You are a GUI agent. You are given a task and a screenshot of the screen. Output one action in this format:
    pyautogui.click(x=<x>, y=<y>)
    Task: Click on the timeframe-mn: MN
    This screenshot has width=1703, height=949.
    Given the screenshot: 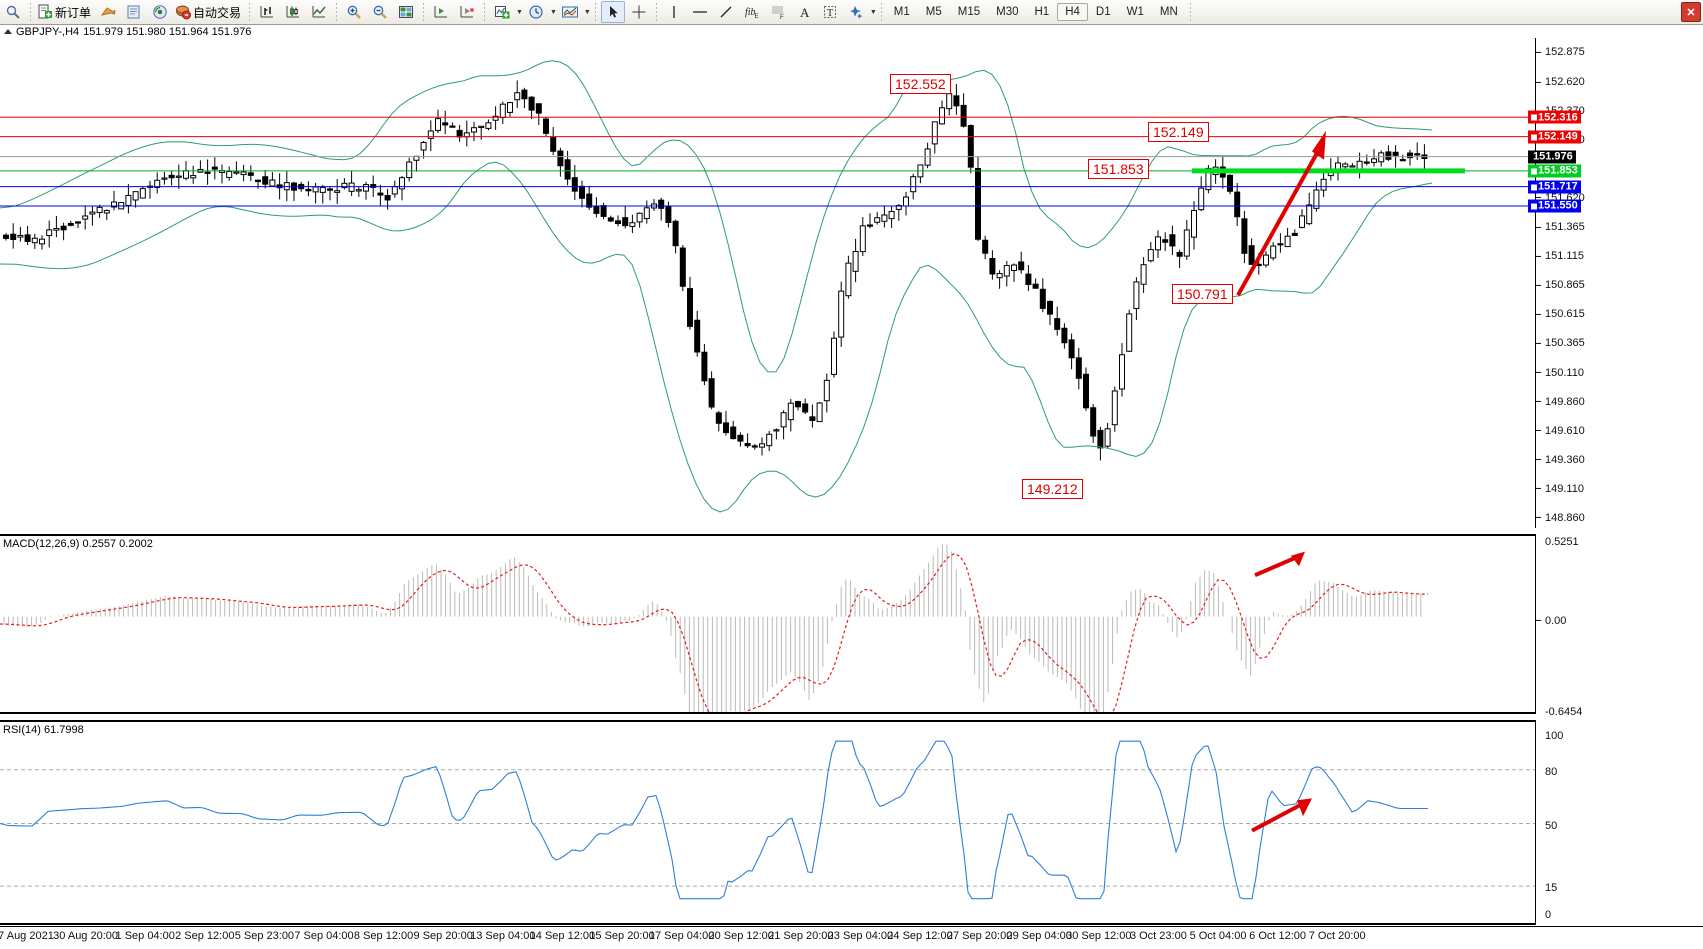 What is the action you would take?
    pyautogui.click(x=1168, y=12)
    